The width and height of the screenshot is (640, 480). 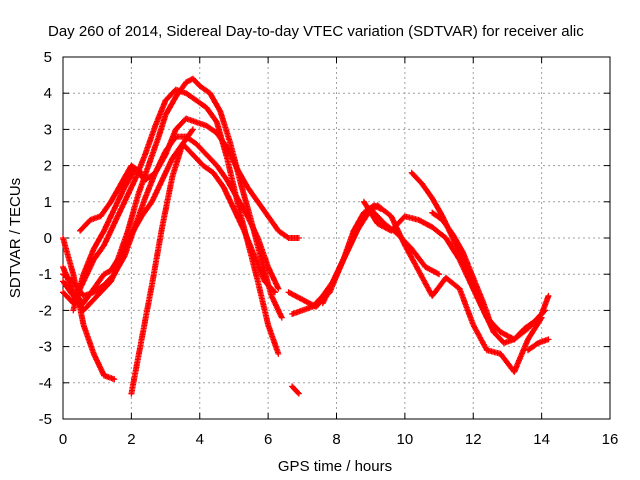 I want to click on series-points-sat-n, so click(x=478, y=257).